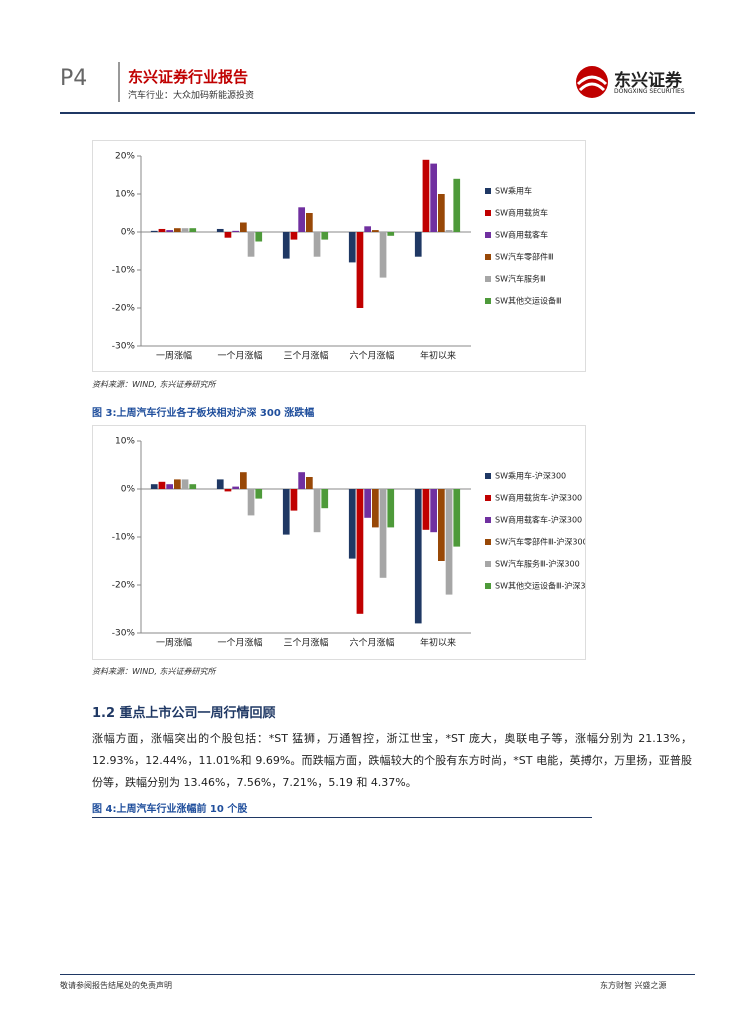  Describe the element at coordinates (239, 356) in the screenshot. I see `x-tick-label: 一个月涨幅` at that location.